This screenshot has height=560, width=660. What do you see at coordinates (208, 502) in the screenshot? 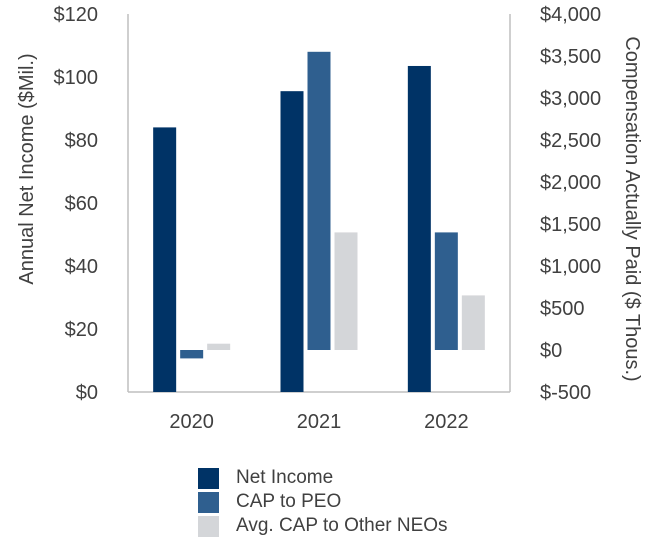
I see `legend-swatch-cap-to-peo` at bounding box center [208, 502].